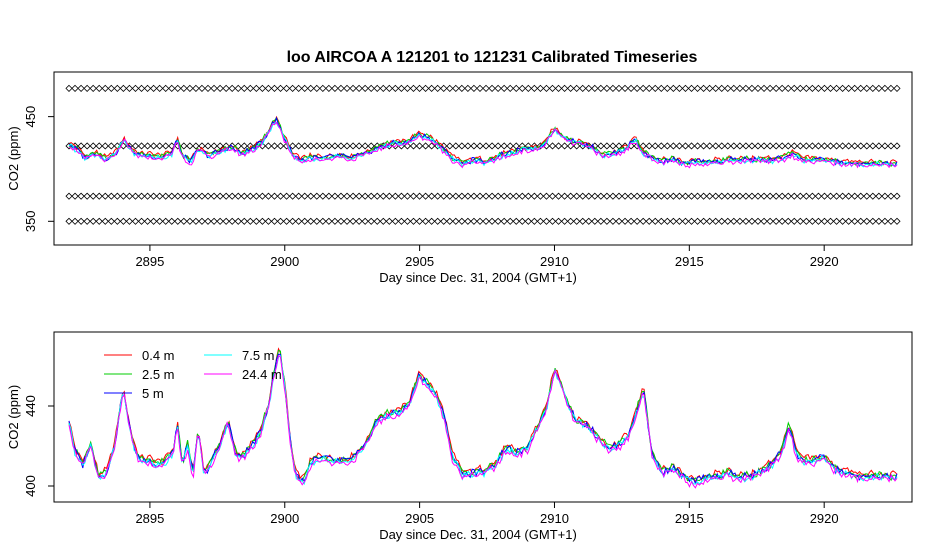 This screenshot has width=950, height=550. Describe the element at coordinates (824, 518) in the screenshot. I see `x-tick-label: 2920` at that location.